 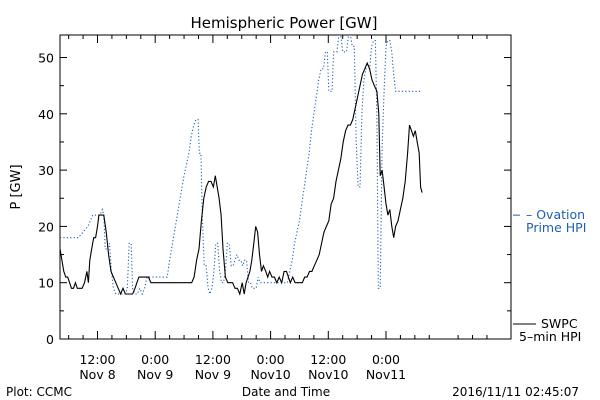 What do you see at coordinates (16, 186) in the screenshot?
I see `y-axis-label: P [GW]` at bounding box center [16, 186].